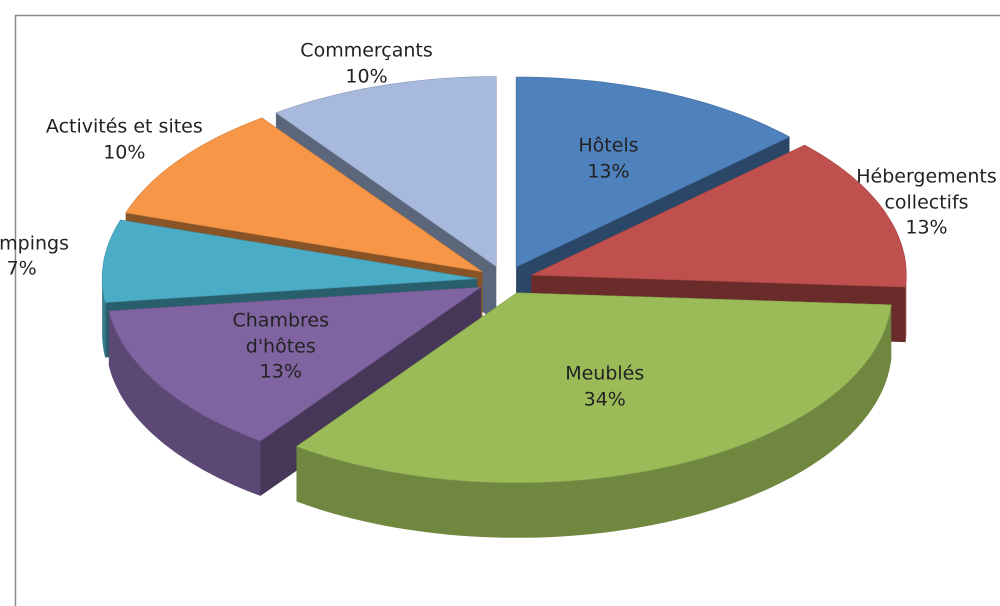 This screenshot has width=1000, height=606. Describe the element at coordinates (366, 50) in the screenshot. I see `category-label: Commerçants` at that location.